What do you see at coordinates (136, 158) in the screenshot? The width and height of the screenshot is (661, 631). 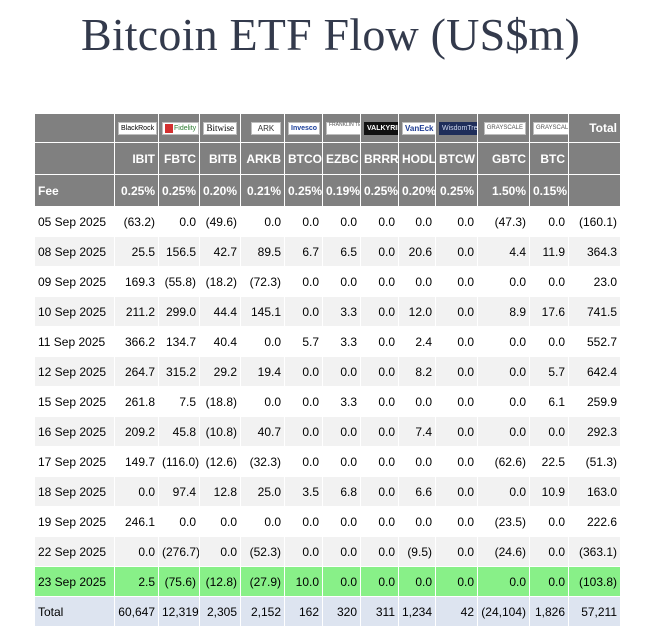 I see `ticker-ibit: IBIT` at bounding box center [136, 158].